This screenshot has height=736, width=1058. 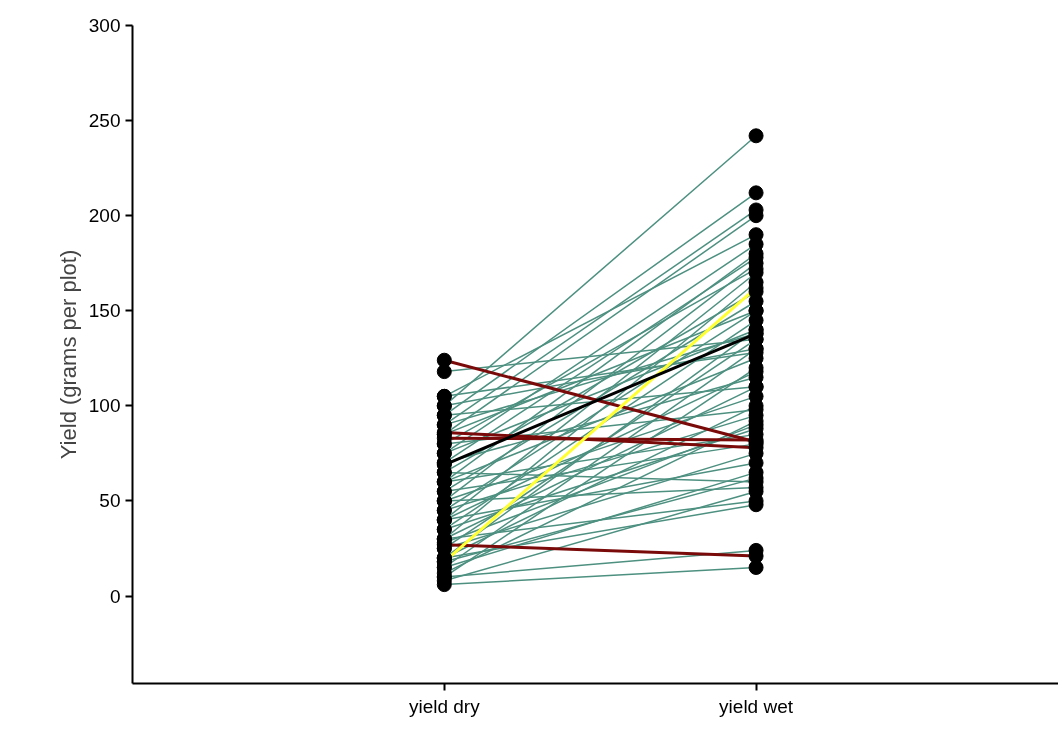 I want to click on y-tick-label: 50, so click(x=110, y=501).